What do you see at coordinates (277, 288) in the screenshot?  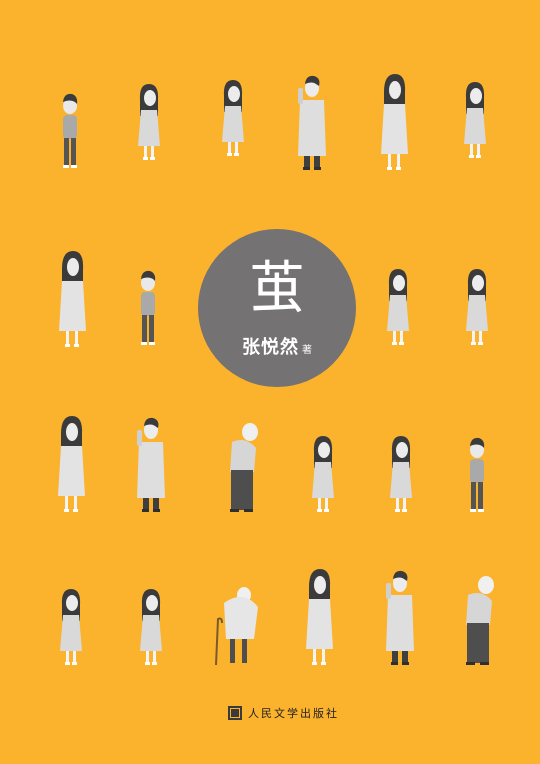 I see `book-title: 茧` at bounding box center [277, 288].